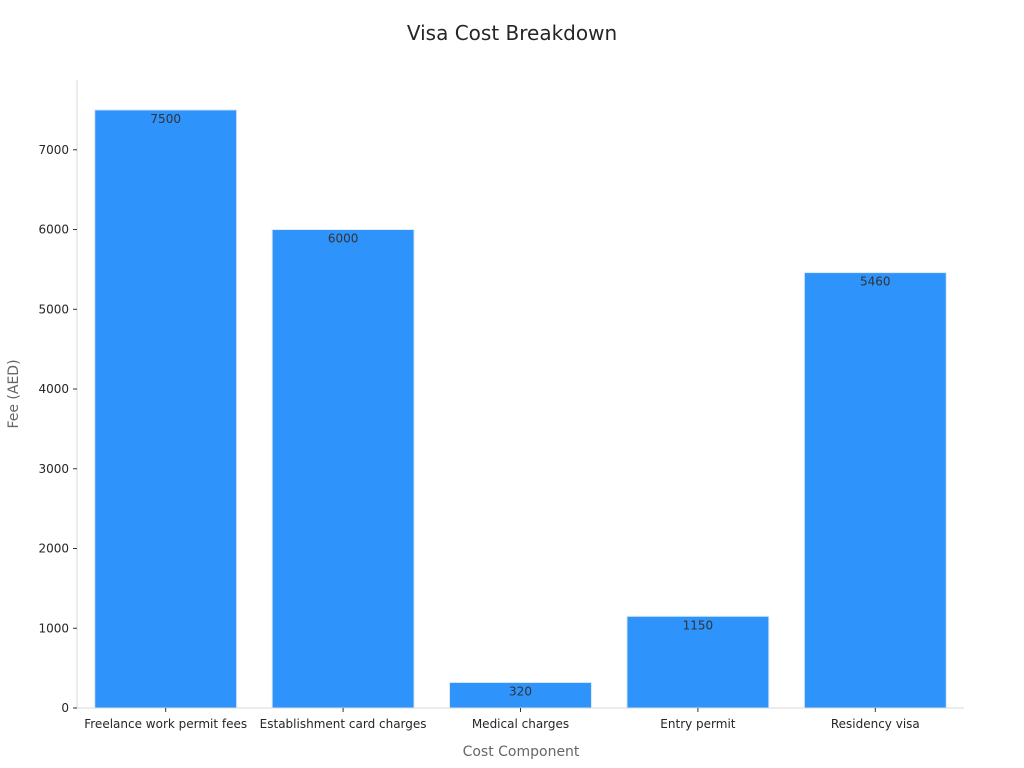 The height and width of the screenshot is (768, 1024). What do you see at coordinates (53, 469) in the screenshot?
I see `y-tick-label: 3000` at bounding box center [53, 469].